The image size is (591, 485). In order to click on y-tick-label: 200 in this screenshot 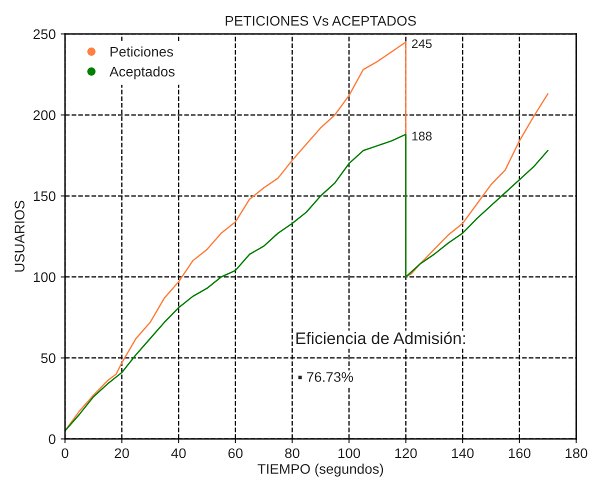, I will do `click(45, 115)`.